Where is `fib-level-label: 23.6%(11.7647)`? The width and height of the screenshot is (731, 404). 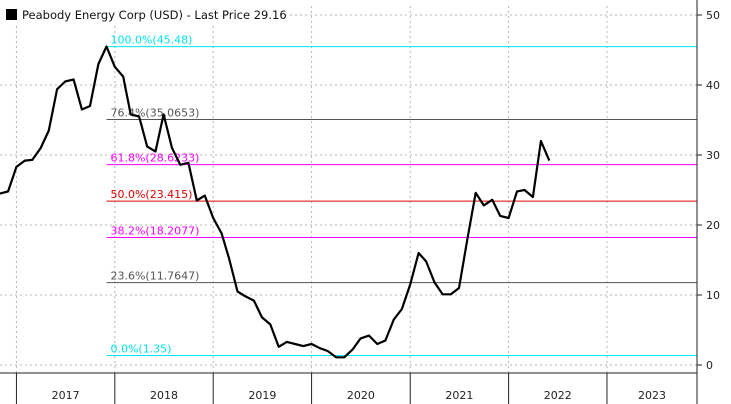
fib-level-label: 23.6%(11.7647) is located at coordinates (154, 276).